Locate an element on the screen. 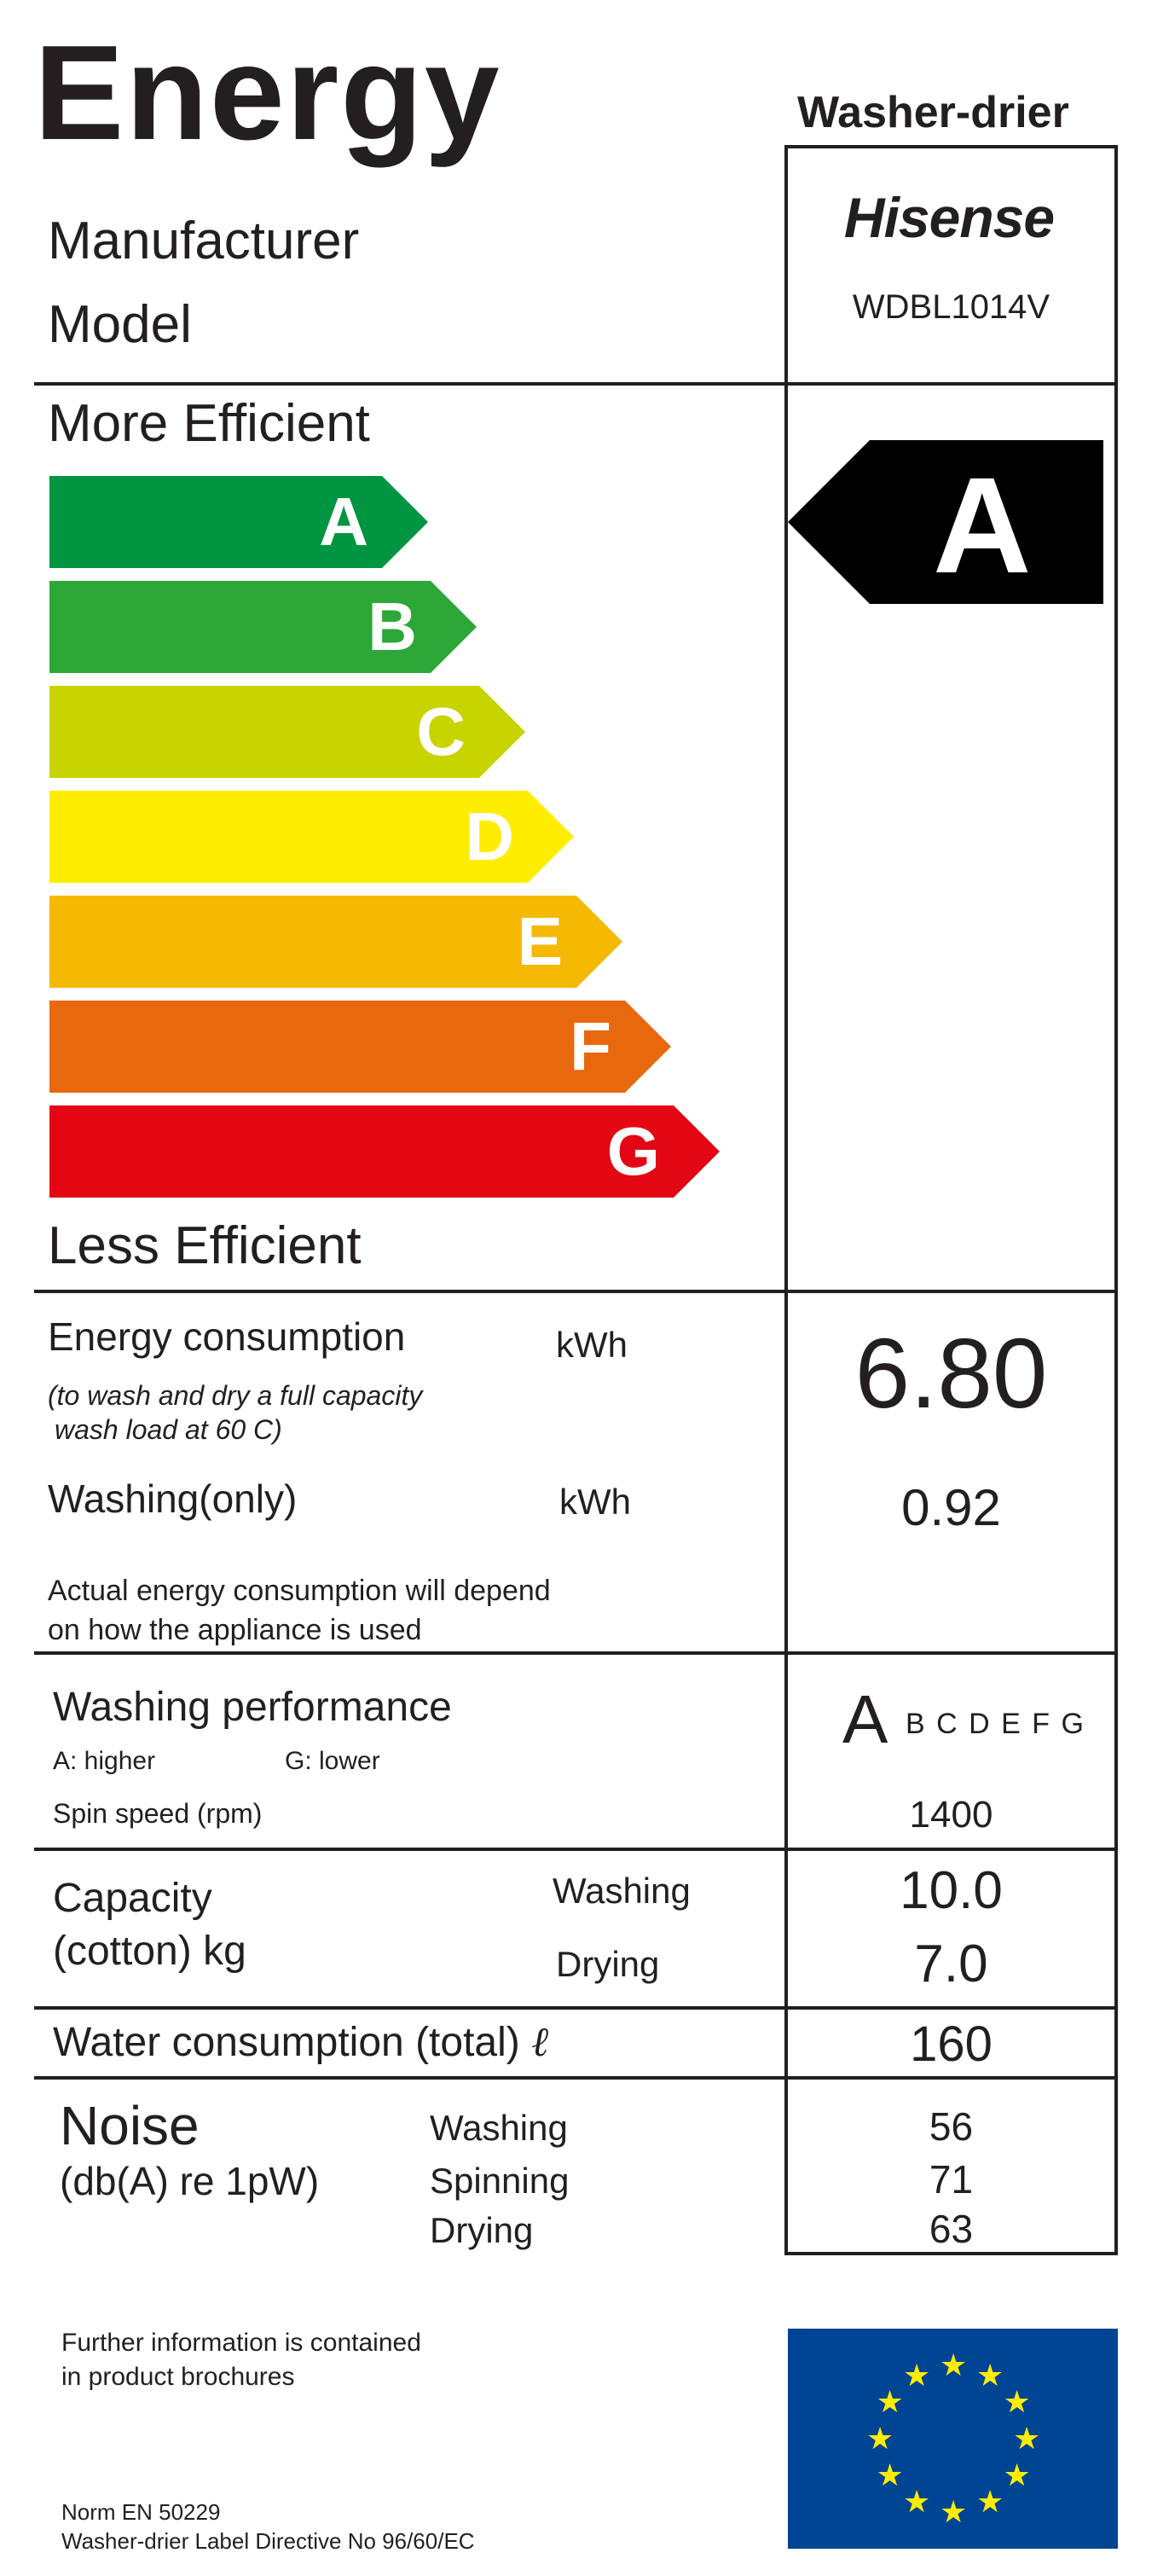 This screenshot has width=1169, height=2576. less-efficient-label: Less Efficient is located at coordinates (205, 1245).